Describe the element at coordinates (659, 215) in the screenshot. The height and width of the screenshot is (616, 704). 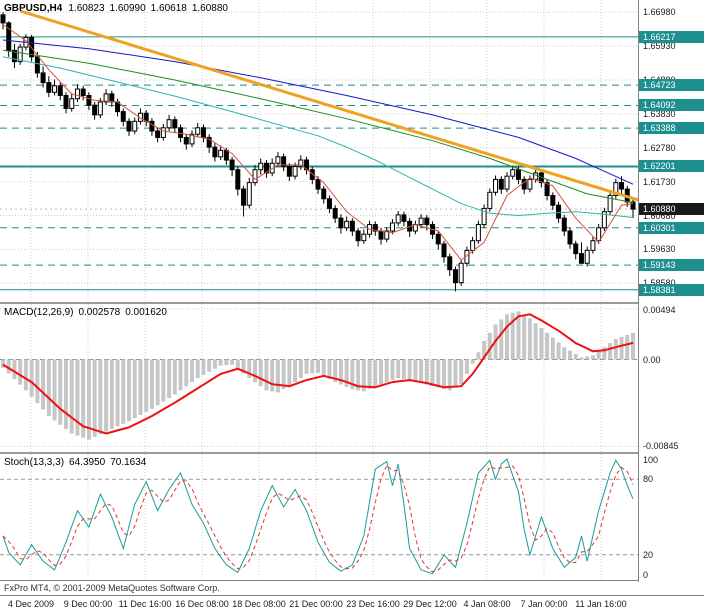
I see `price-tick-label: 1.60680` at that location.